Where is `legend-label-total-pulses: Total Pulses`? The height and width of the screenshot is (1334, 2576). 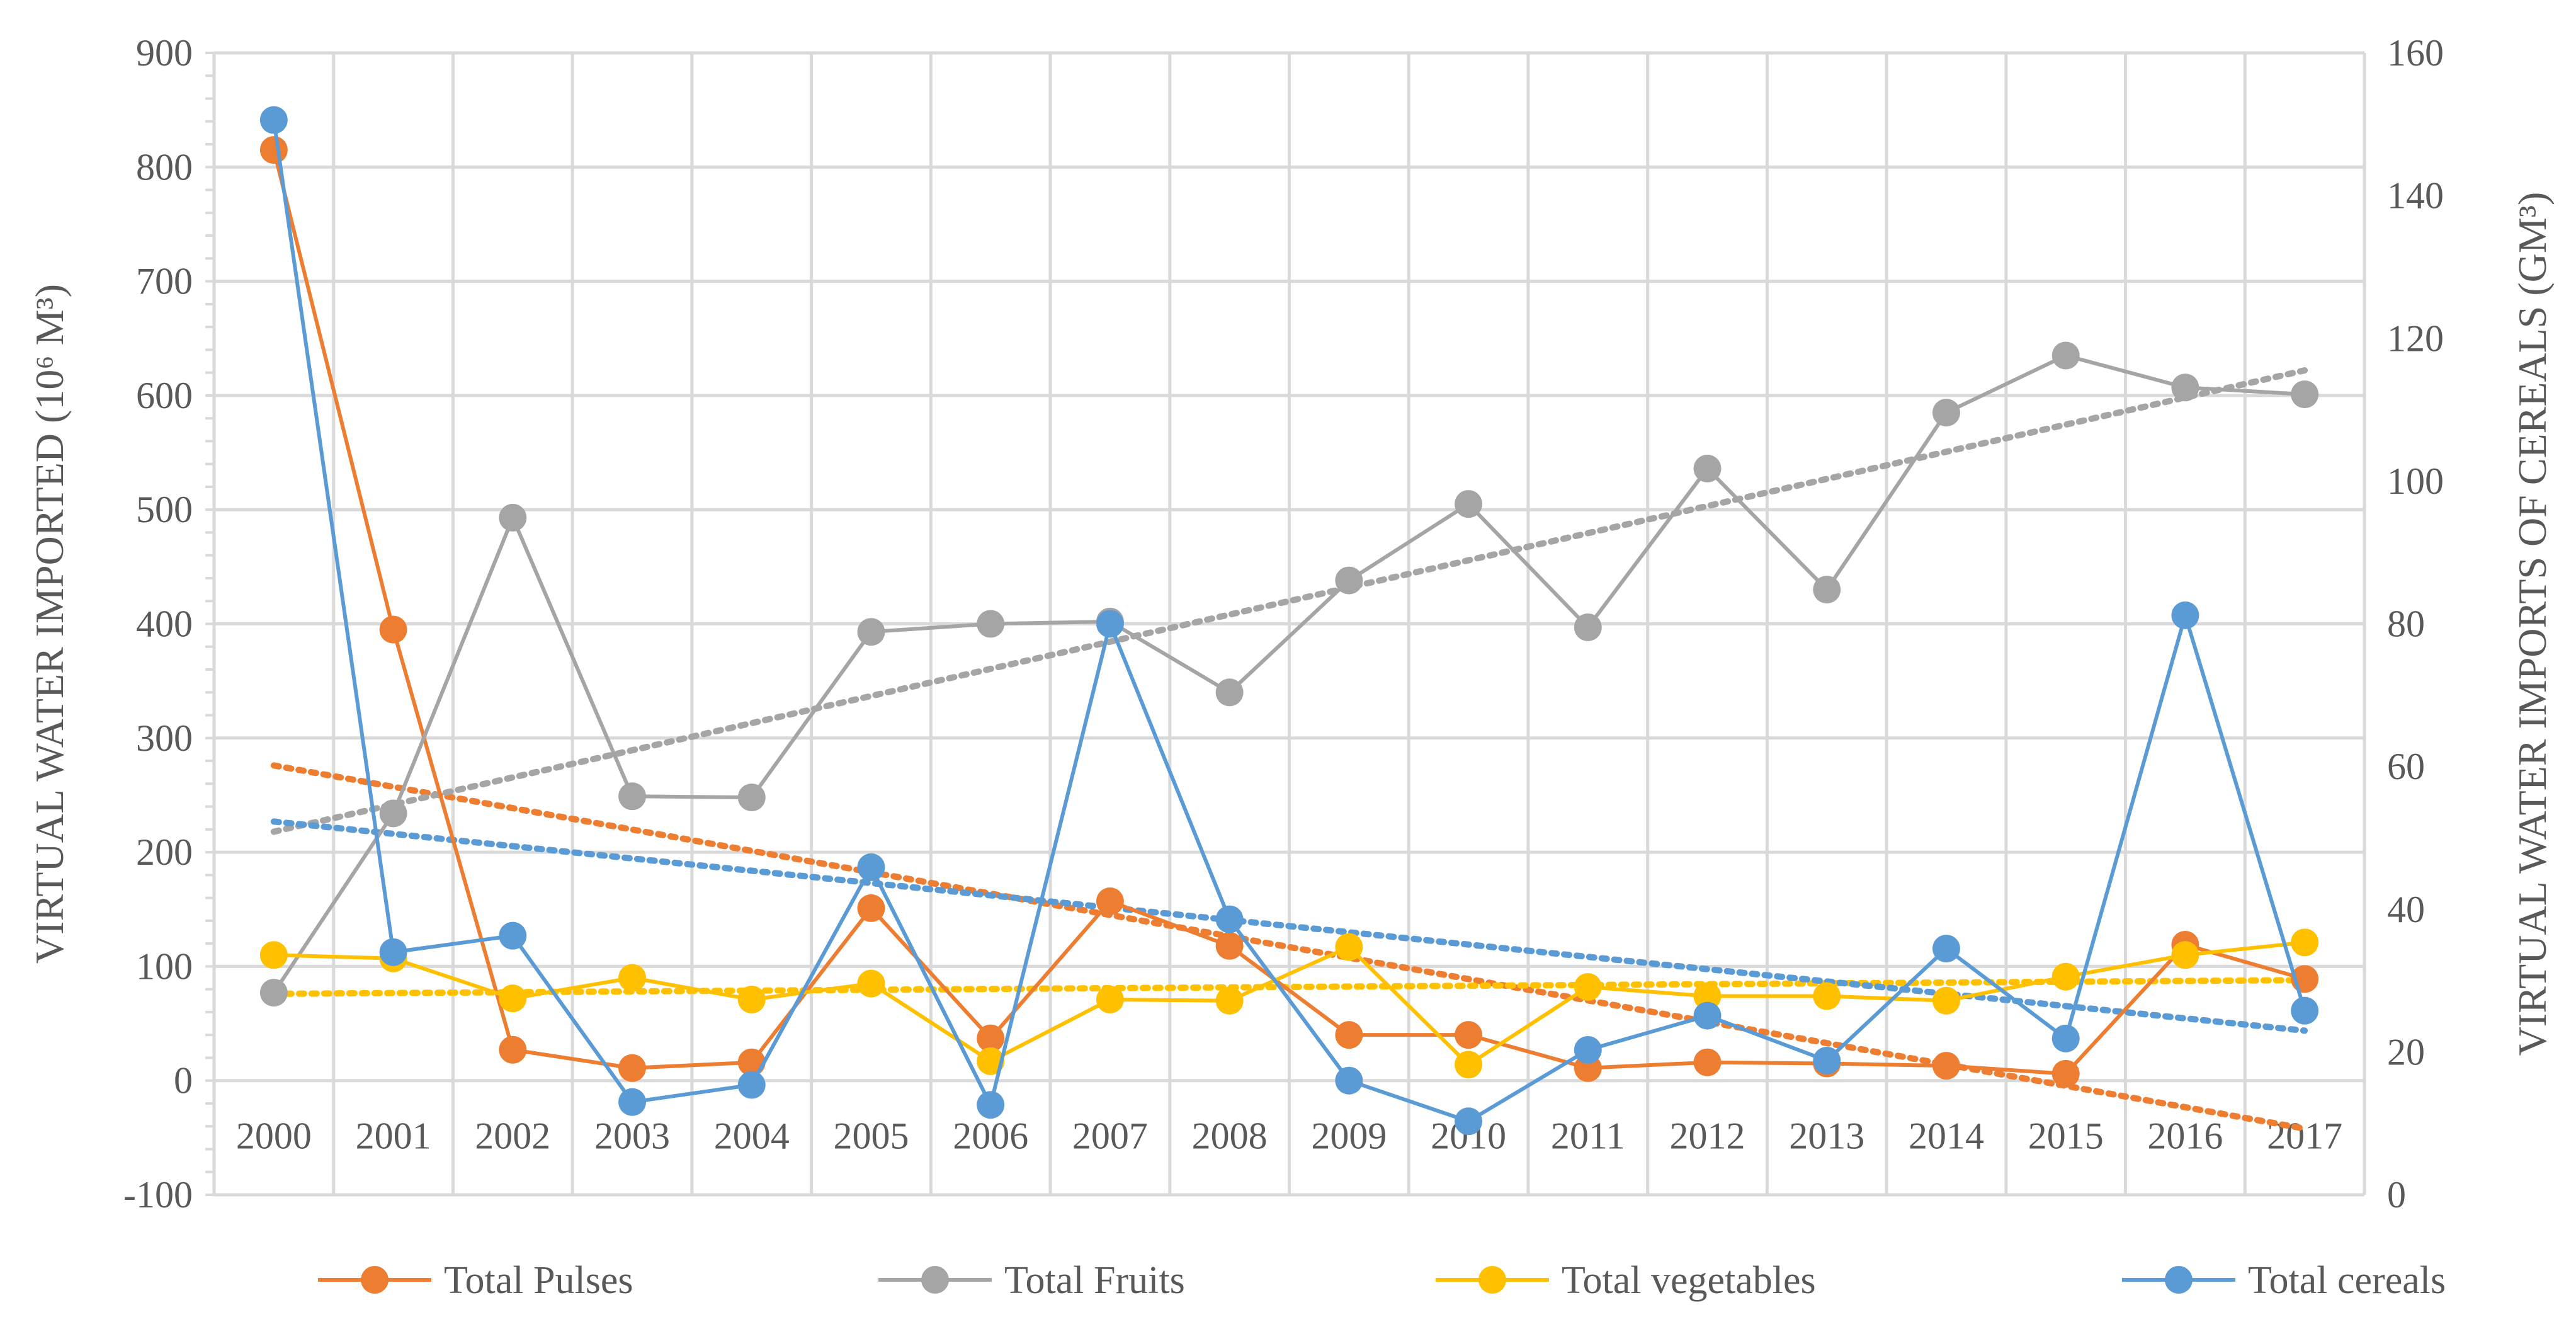 legend-label-total-pulses: Total Pulses is located at coordinates (538, 1280).